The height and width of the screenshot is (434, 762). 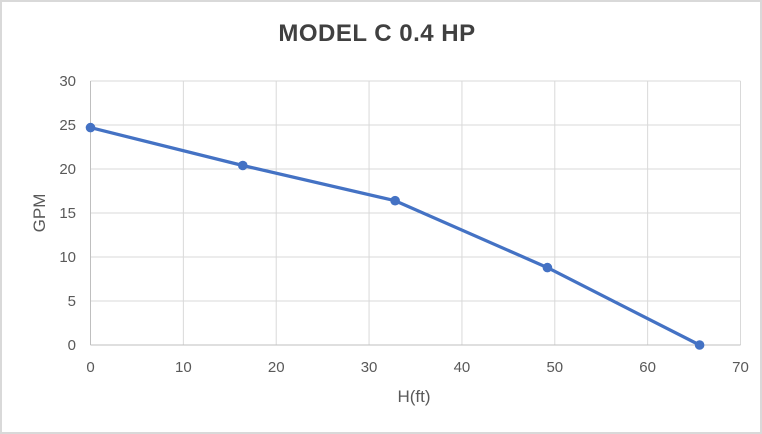 What do you see at coordinates (554, 367) in the screenshot?
I see `x-tick-label: 50` at bounding box center [554, 367].